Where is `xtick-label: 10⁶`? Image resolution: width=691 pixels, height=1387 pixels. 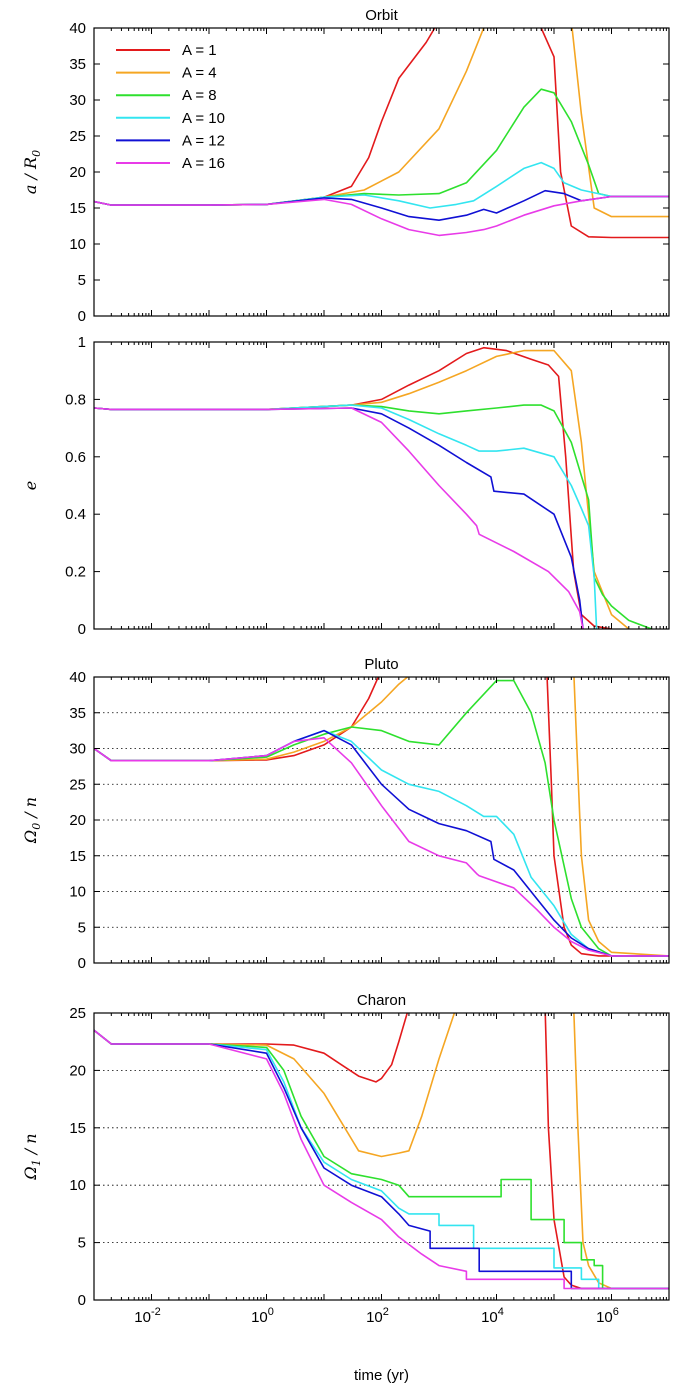
xtick-label: 10⁶ is located at coordinates (607, 1316).